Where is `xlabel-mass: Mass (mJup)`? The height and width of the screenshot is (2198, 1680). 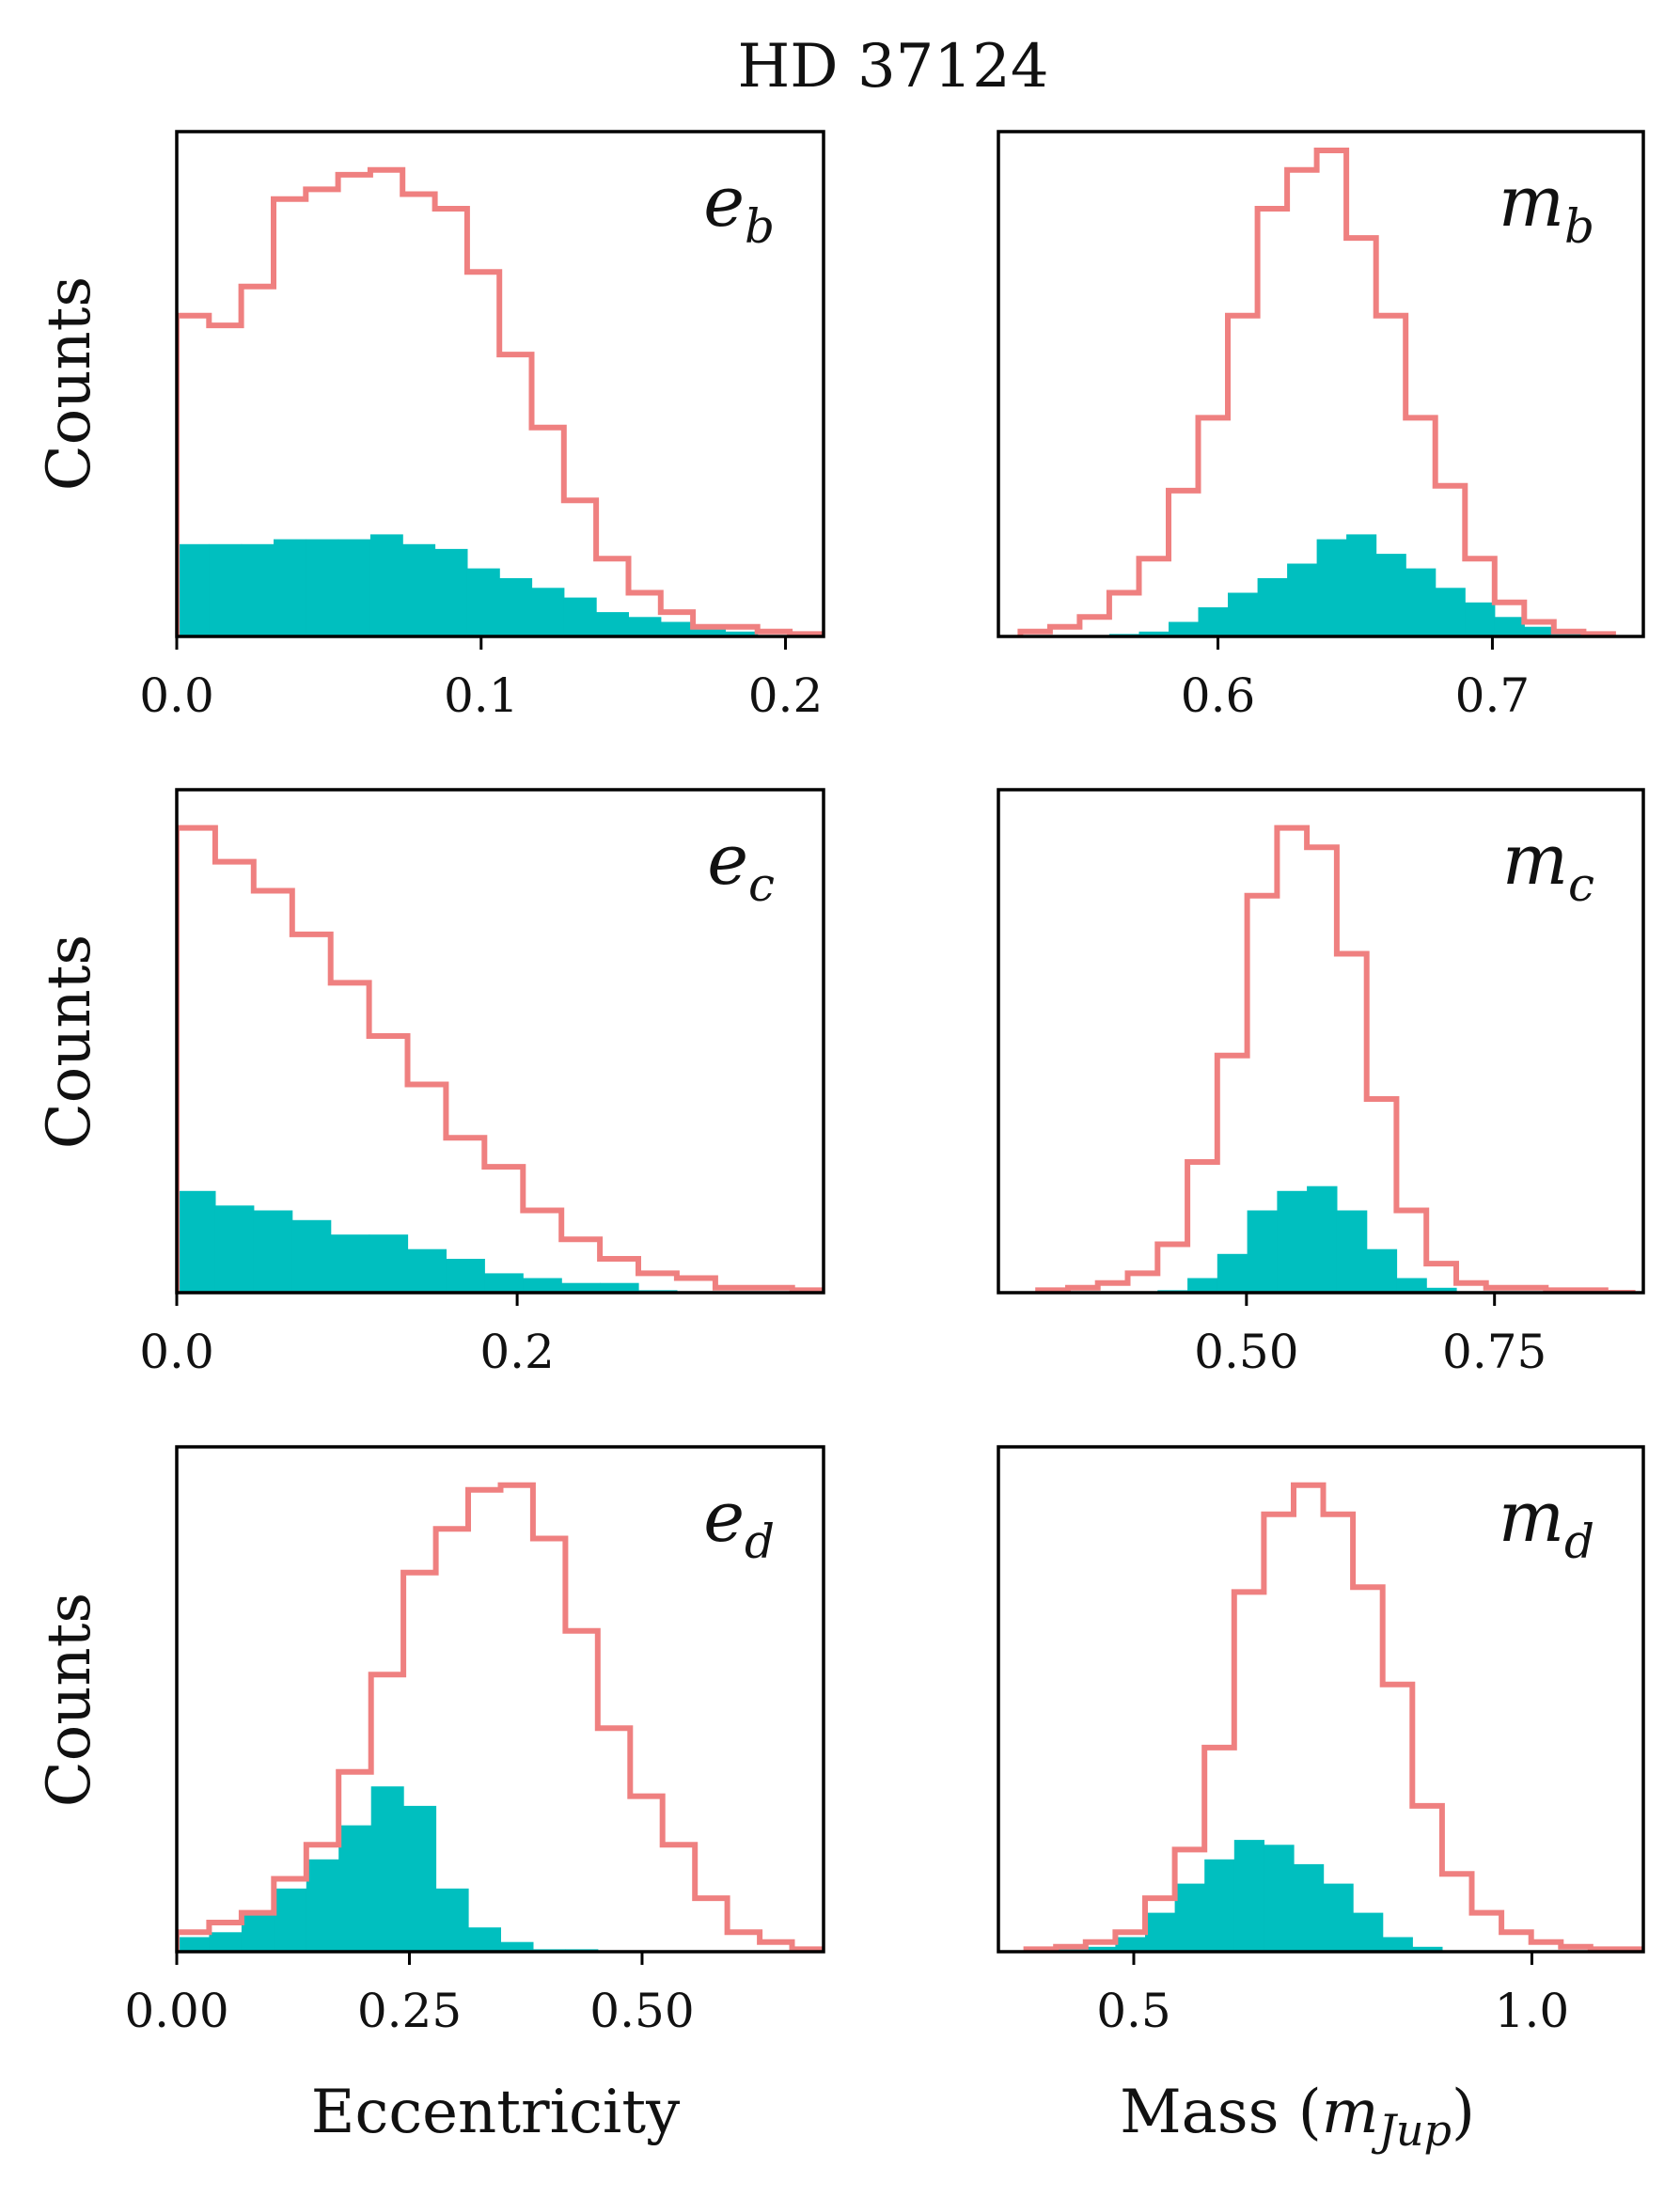 xlabel-mass: Mass (mJup) is located at coordinates (1297, 2117).